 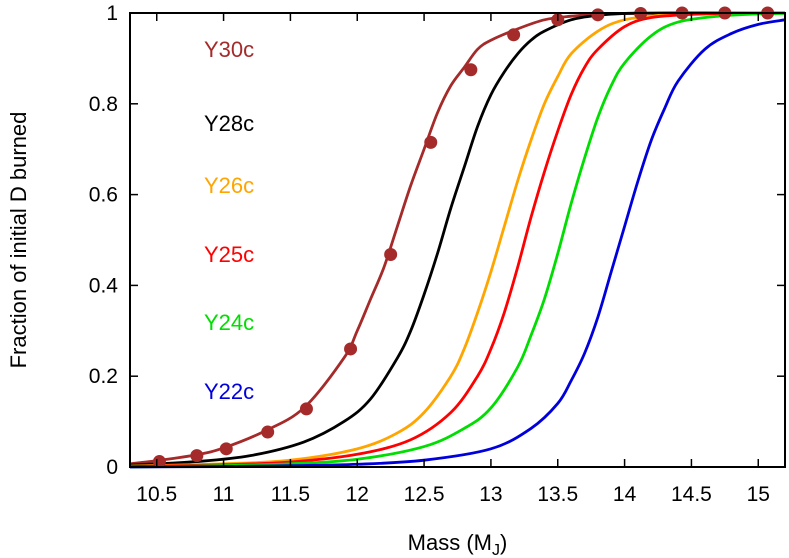 What do you see at coordinates (557, 494) in the screenshot?
I see `x-tick-label: 13.5` at bounding box center [557, 494].